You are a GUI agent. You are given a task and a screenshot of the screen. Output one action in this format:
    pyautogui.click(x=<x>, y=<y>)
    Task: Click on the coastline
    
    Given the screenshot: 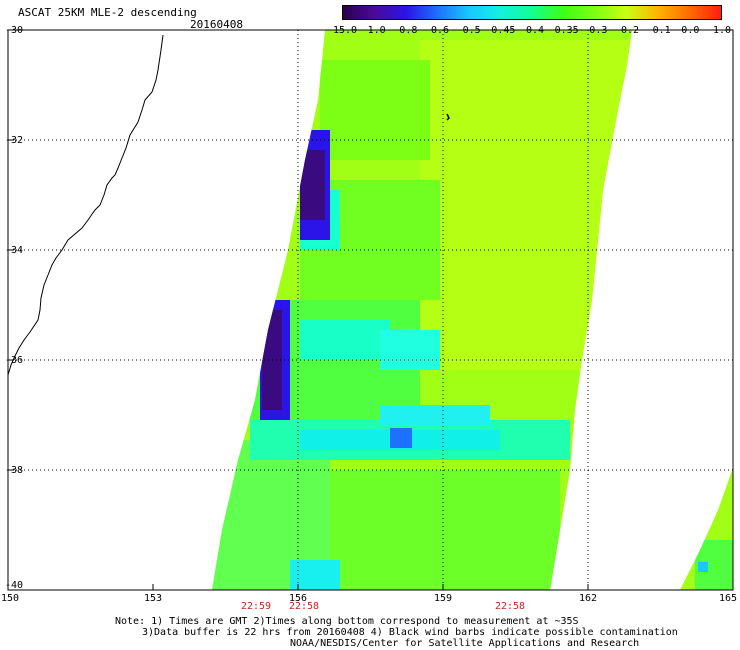 What is the action you would take?
    pyautogui.click(x=85, y=214)
    